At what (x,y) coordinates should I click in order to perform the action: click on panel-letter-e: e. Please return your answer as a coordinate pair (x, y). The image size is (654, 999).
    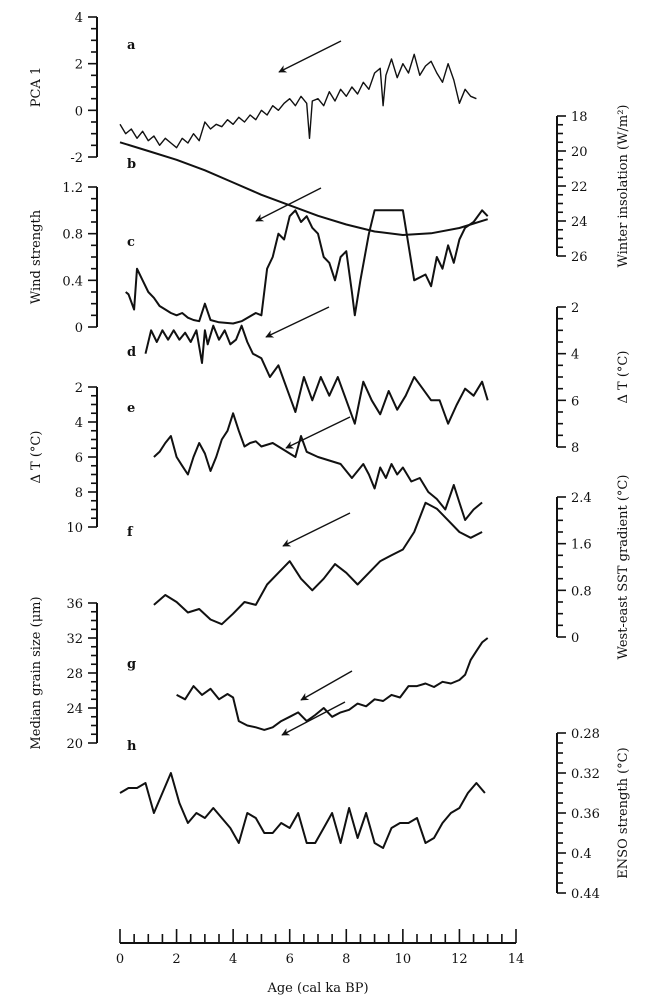
    Looking at the image, I should click on (131, 408).